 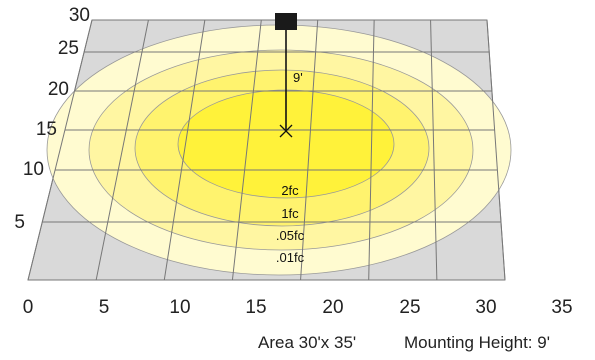 What do you see at coordinates (290, 235) in the screenshot?
I see `contour-label-05fc: .05fc` at bounding box center [290, 235].